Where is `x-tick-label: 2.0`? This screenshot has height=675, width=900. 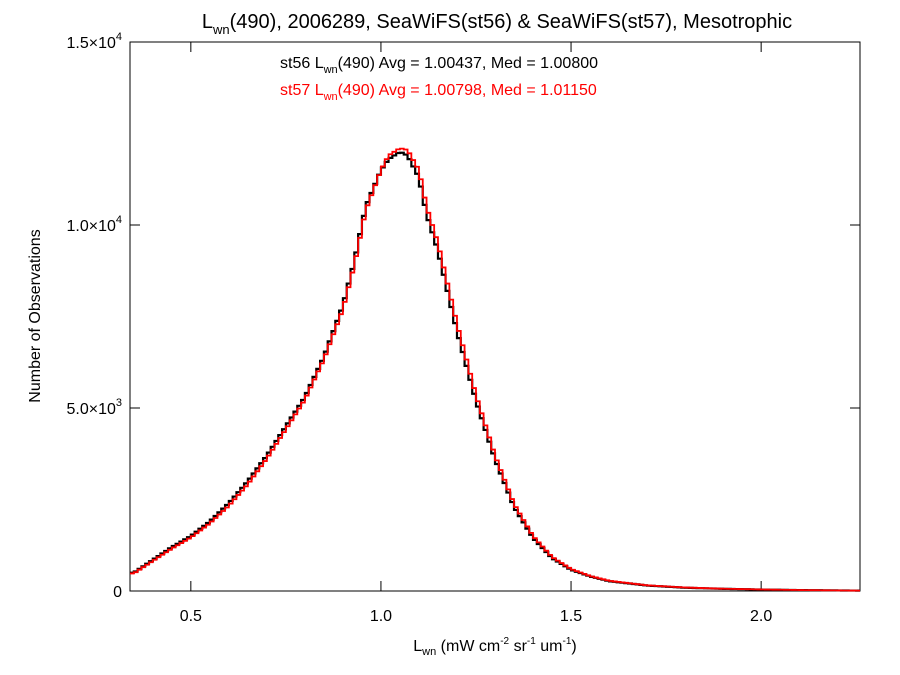
x-tick-label: 2.0 is located at coordinates (761, 616).